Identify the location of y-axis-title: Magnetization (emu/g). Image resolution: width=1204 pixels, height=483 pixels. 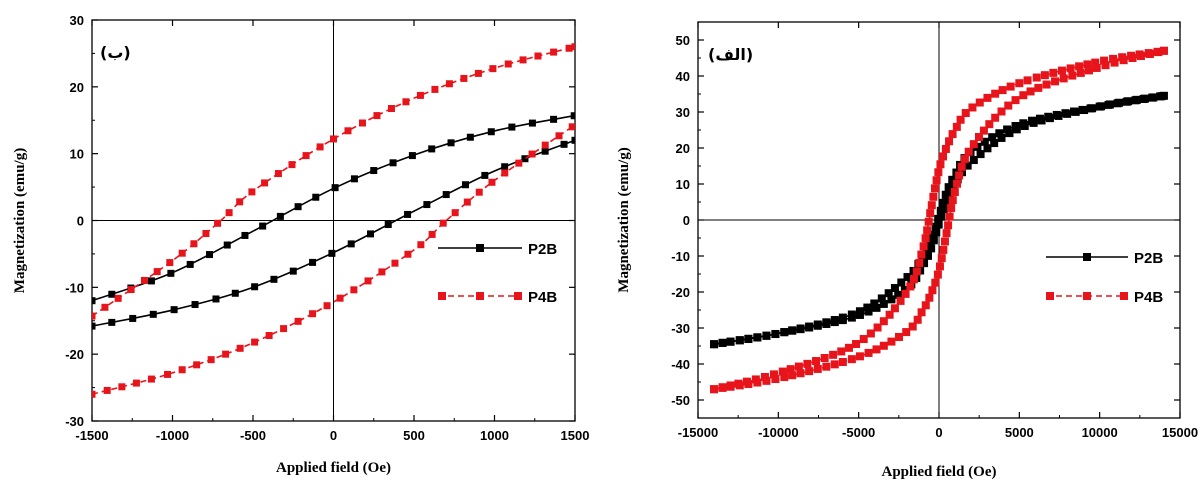
(20, 220).